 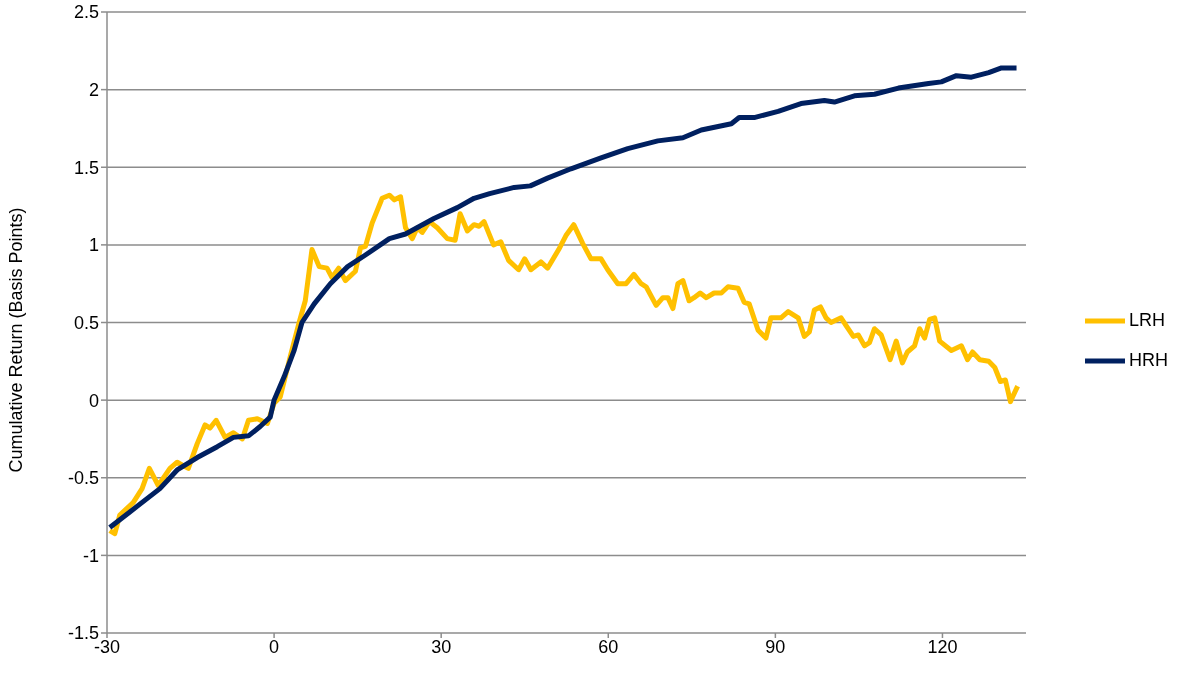 What do you see at coordinates (1148, 359) in the screenshot?
I see `legend-label: HRH` at bounding box center [1148, 359].